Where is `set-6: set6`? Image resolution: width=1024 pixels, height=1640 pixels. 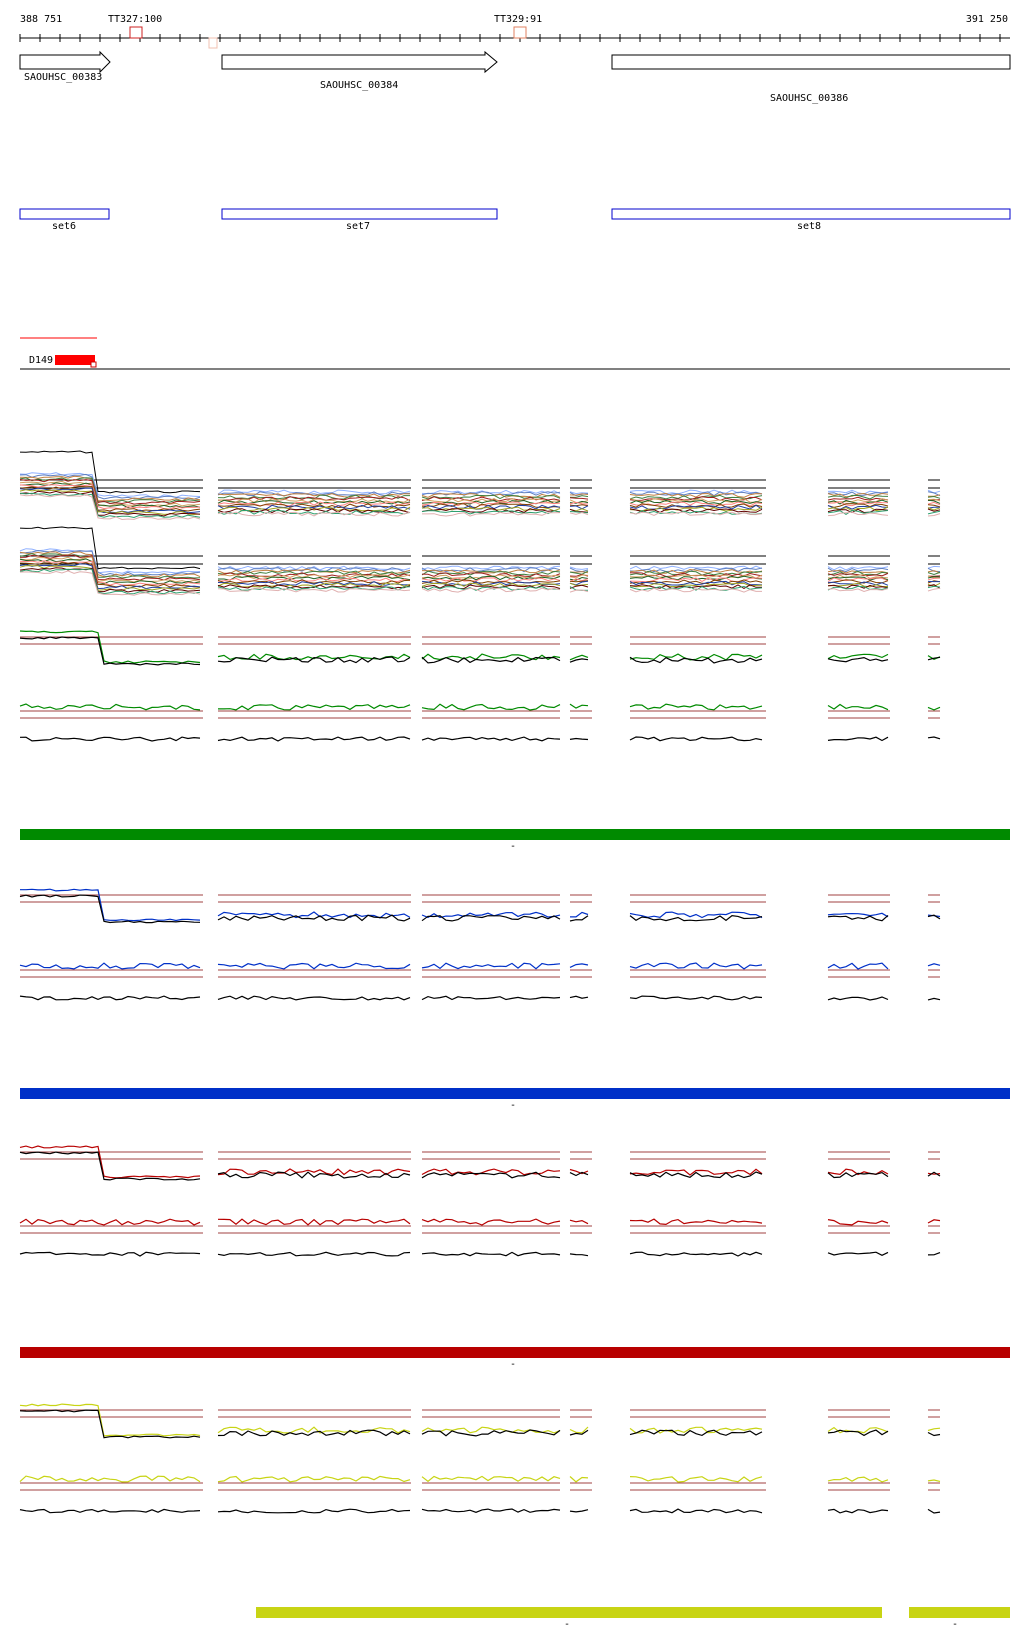
set-6: set6 is located at coordinates (64, 220).